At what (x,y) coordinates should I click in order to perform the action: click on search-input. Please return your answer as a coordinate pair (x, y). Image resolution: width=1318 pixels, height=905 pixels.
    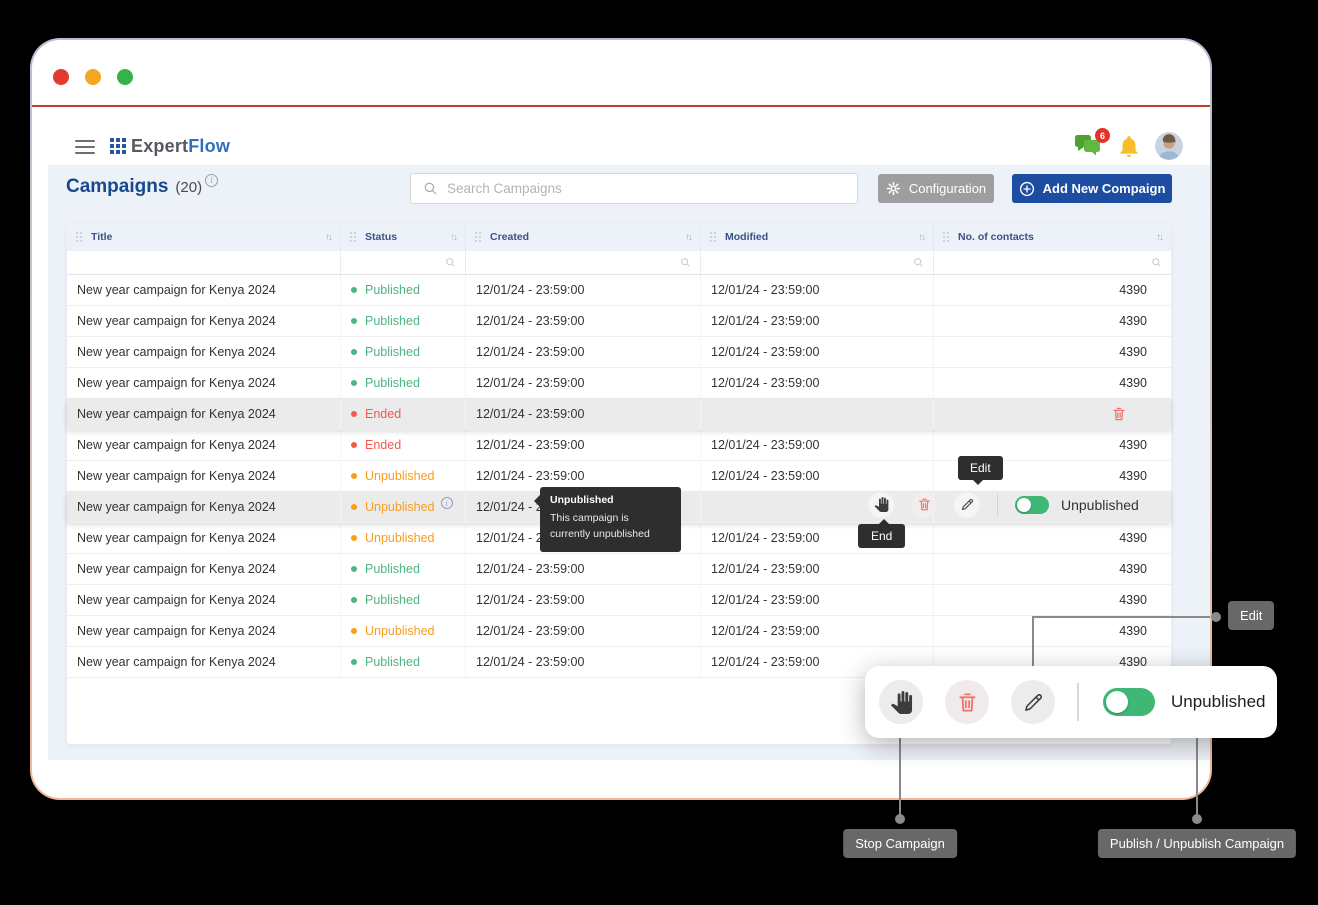
    Looking at the image, I should click on (646, 188).